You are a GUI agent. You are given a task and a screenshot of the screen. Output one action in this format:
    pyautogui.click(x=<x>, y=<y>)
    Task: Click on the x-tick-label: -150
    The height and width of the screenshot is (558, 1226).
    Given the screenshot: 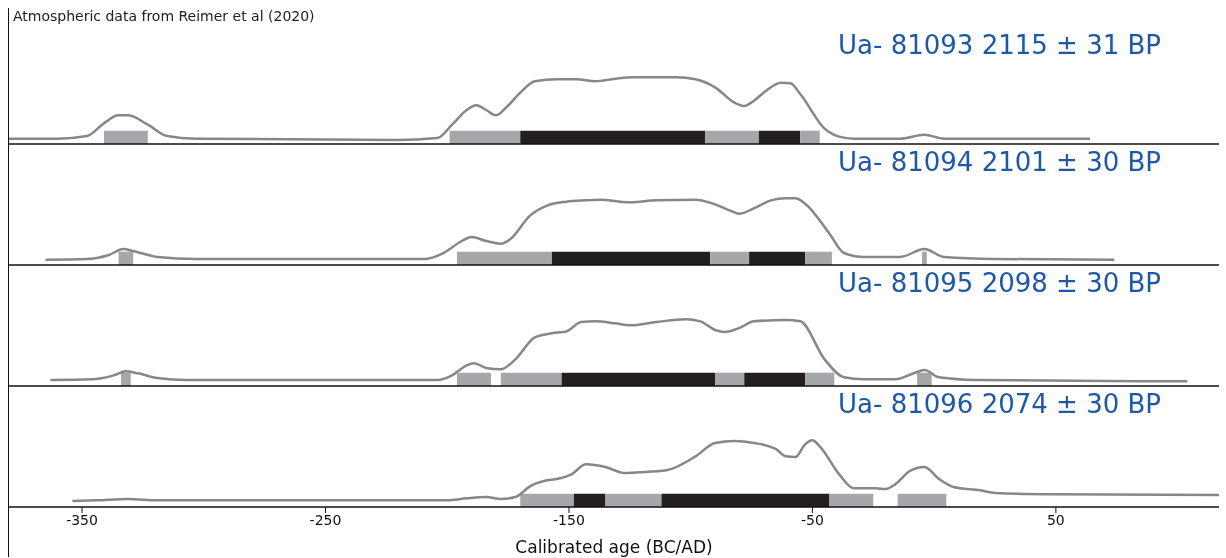 What is the action you would take?
    pyautogui.click(x=569, y=519)
    